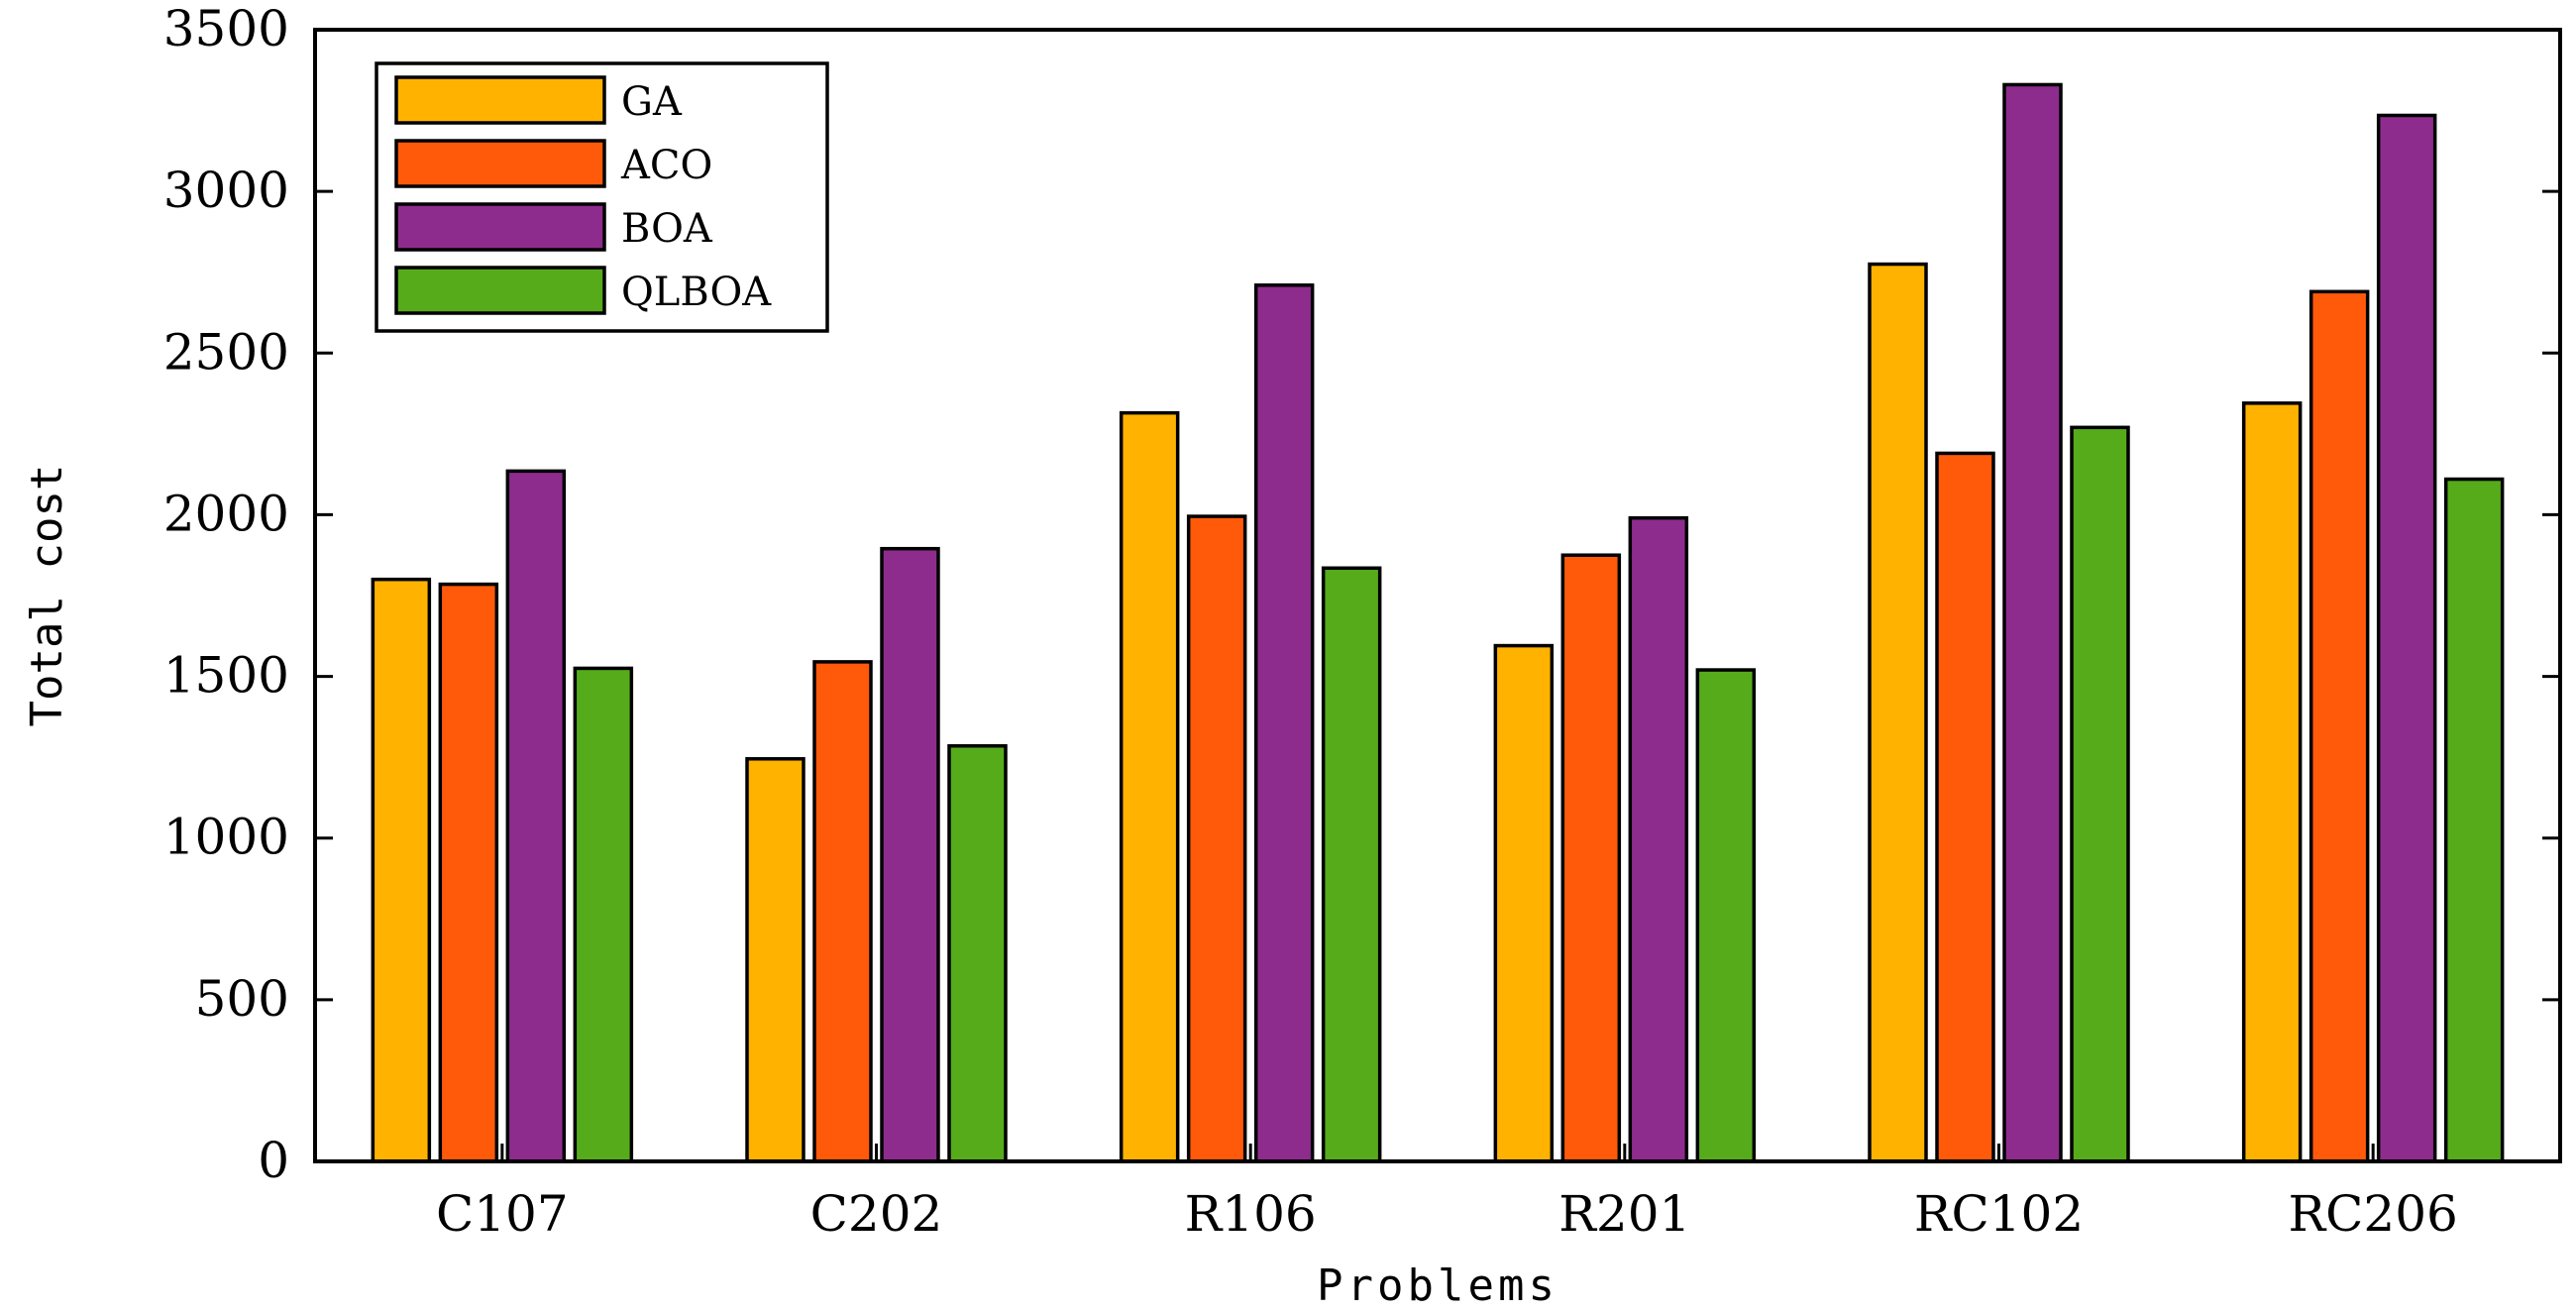  I want to click on bar-qlboa-rc206, so click(2474, 820).